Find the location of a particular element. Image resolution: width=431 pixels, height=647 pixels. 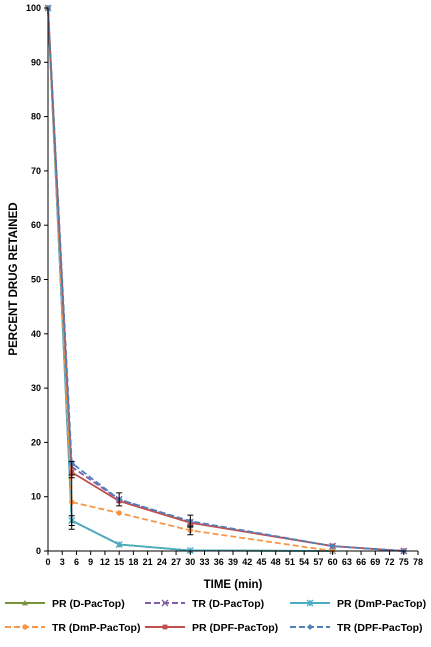

legend-label: PR (DPF-PacTop) is located at coordinates (235, 628).